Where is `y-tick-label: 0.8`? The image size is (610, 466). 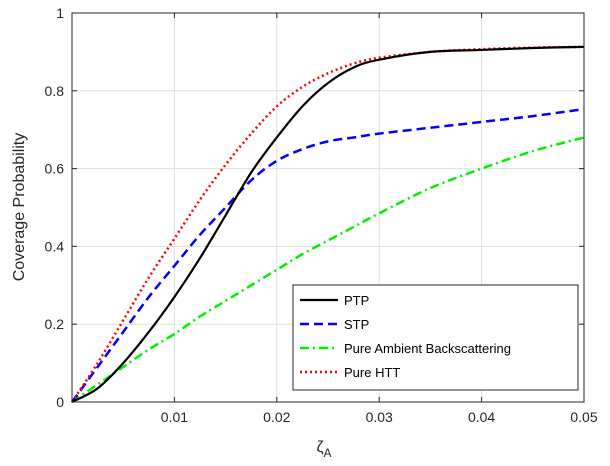
y-tick-label: 0.8 is located at coordinates (55, 91).